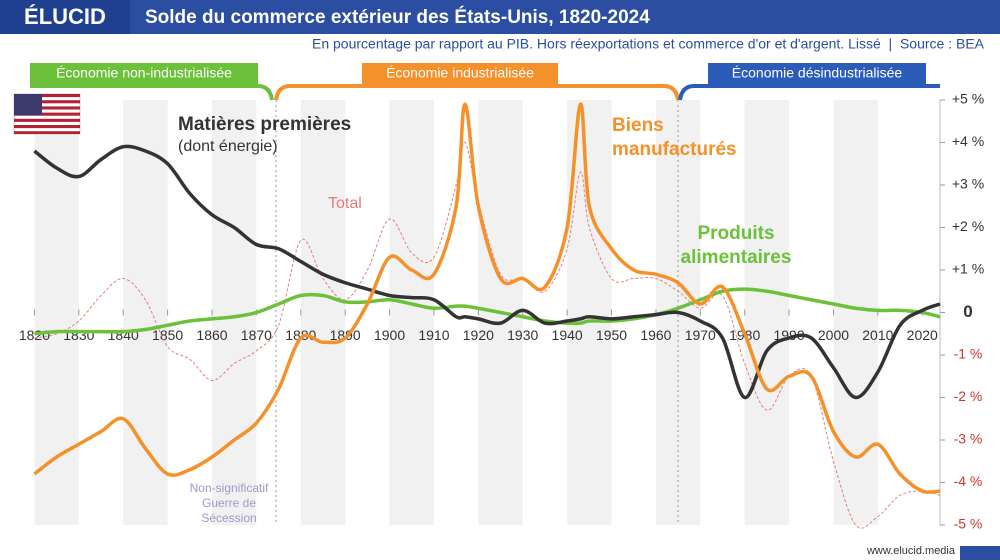 The image size is (1000, 560). What do you see at coordinates (736, 245) in the screenshot?
I see `series-label: Produits alimentaires` at bounding box center [736, 245].